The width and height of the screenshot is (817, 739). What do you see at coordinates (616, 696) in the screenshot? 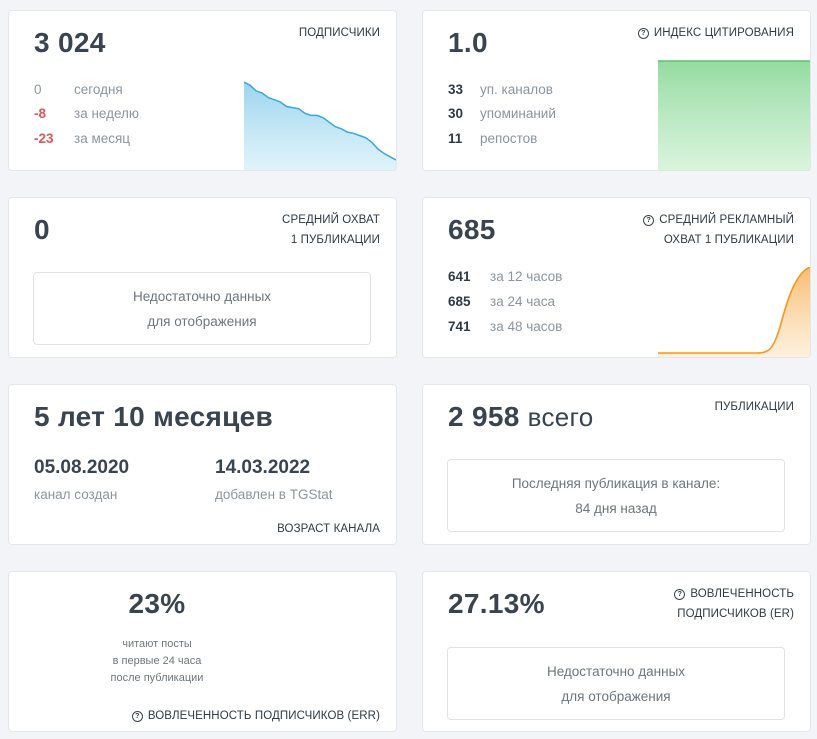
I see `er-empty-line2: для отображения` at bounding box center [616, 696].